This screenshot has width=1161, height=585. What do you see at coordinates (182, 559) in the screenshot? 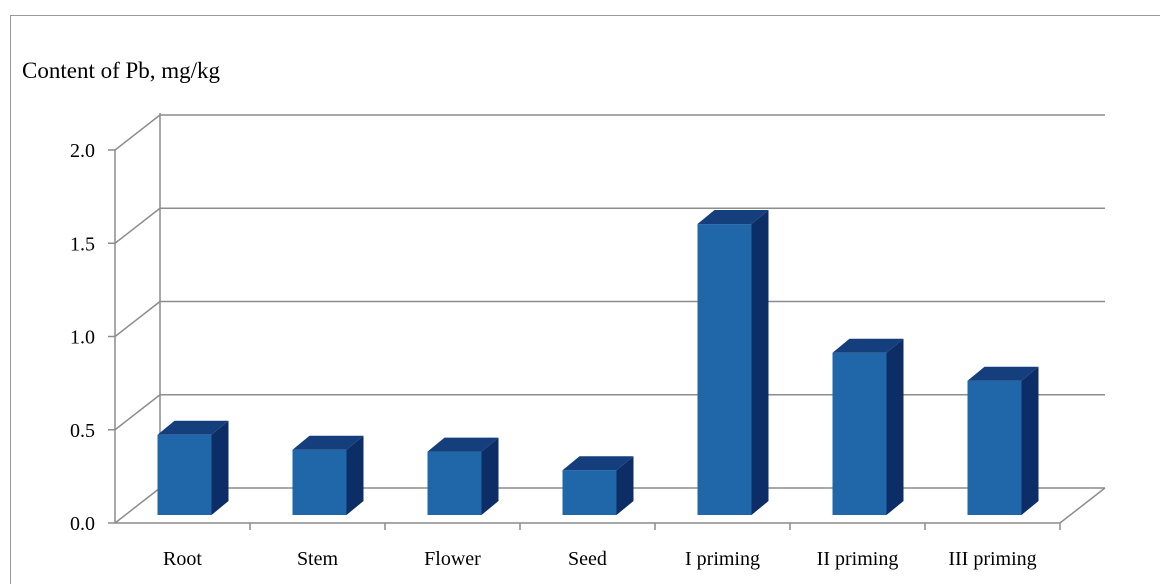
I see `x-tick-label: Root` at bounding box center [182, 559].